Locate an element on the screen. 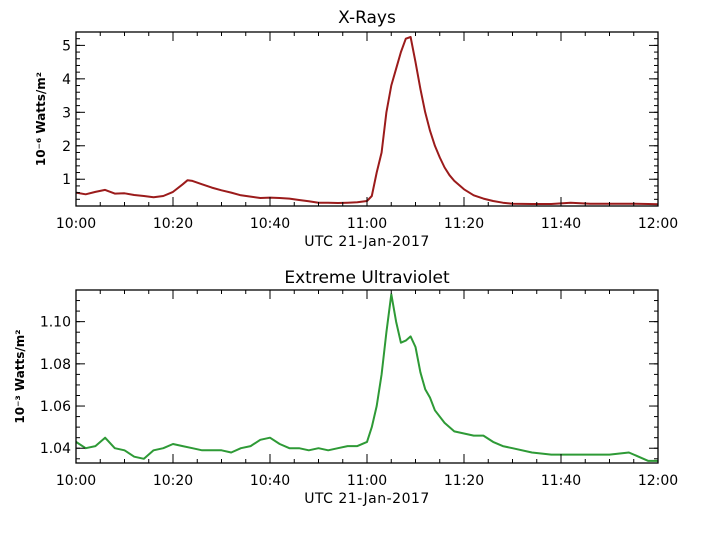 The width and height of the screenshot is (721, 535). chart-title: Extreme Ultraviolet is located at coordinates (367, 278).